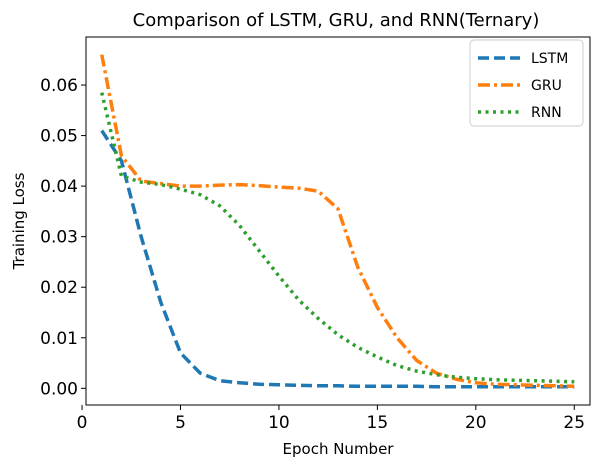 Image resolution: width=603 pixels, height=468 pixels. What do you see at coordinates (378, 423) in the screenshot?
I see `x-tick-label: 15` at bounding box center [378, 423].